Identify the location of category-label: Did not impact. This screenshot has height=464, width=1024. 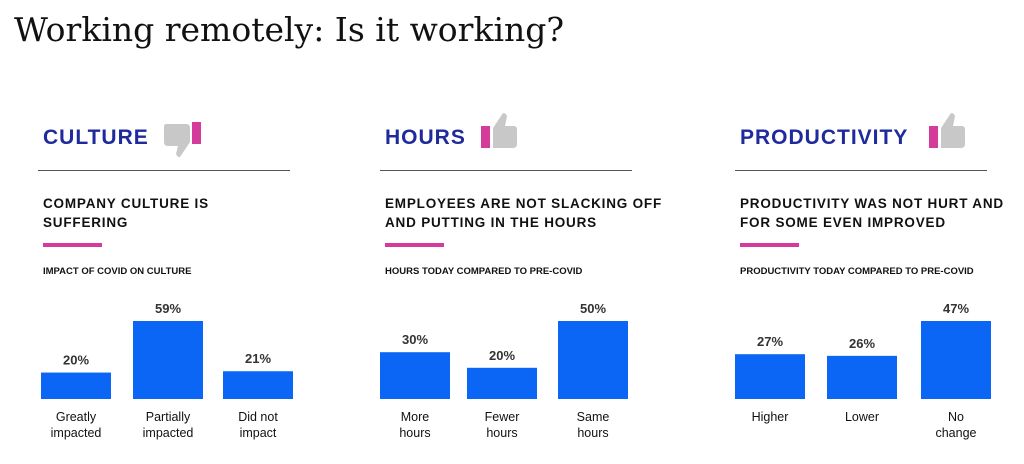
(258, 425).